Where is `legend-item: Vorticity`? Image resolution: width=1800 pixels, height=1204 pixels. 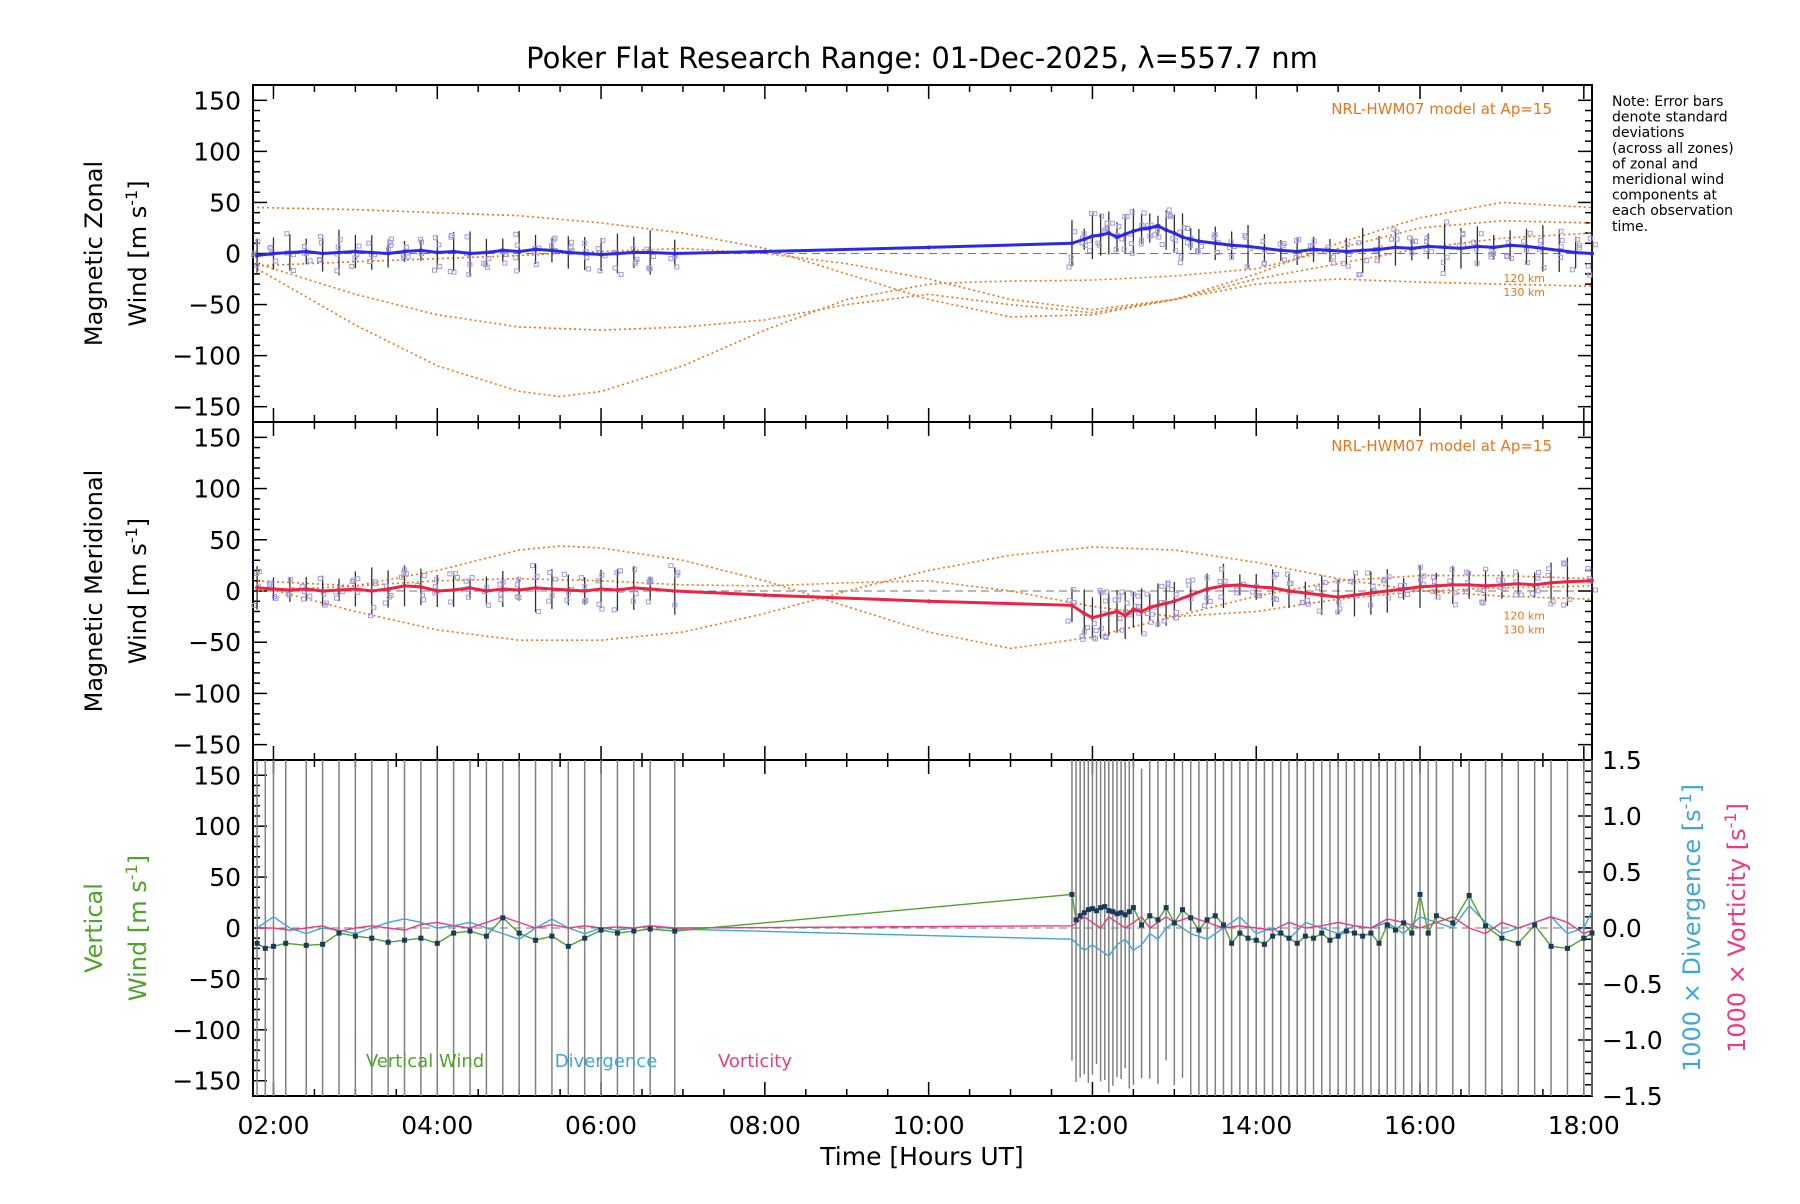
legend-item: Vorticity is located at coordinates (755, 1061).